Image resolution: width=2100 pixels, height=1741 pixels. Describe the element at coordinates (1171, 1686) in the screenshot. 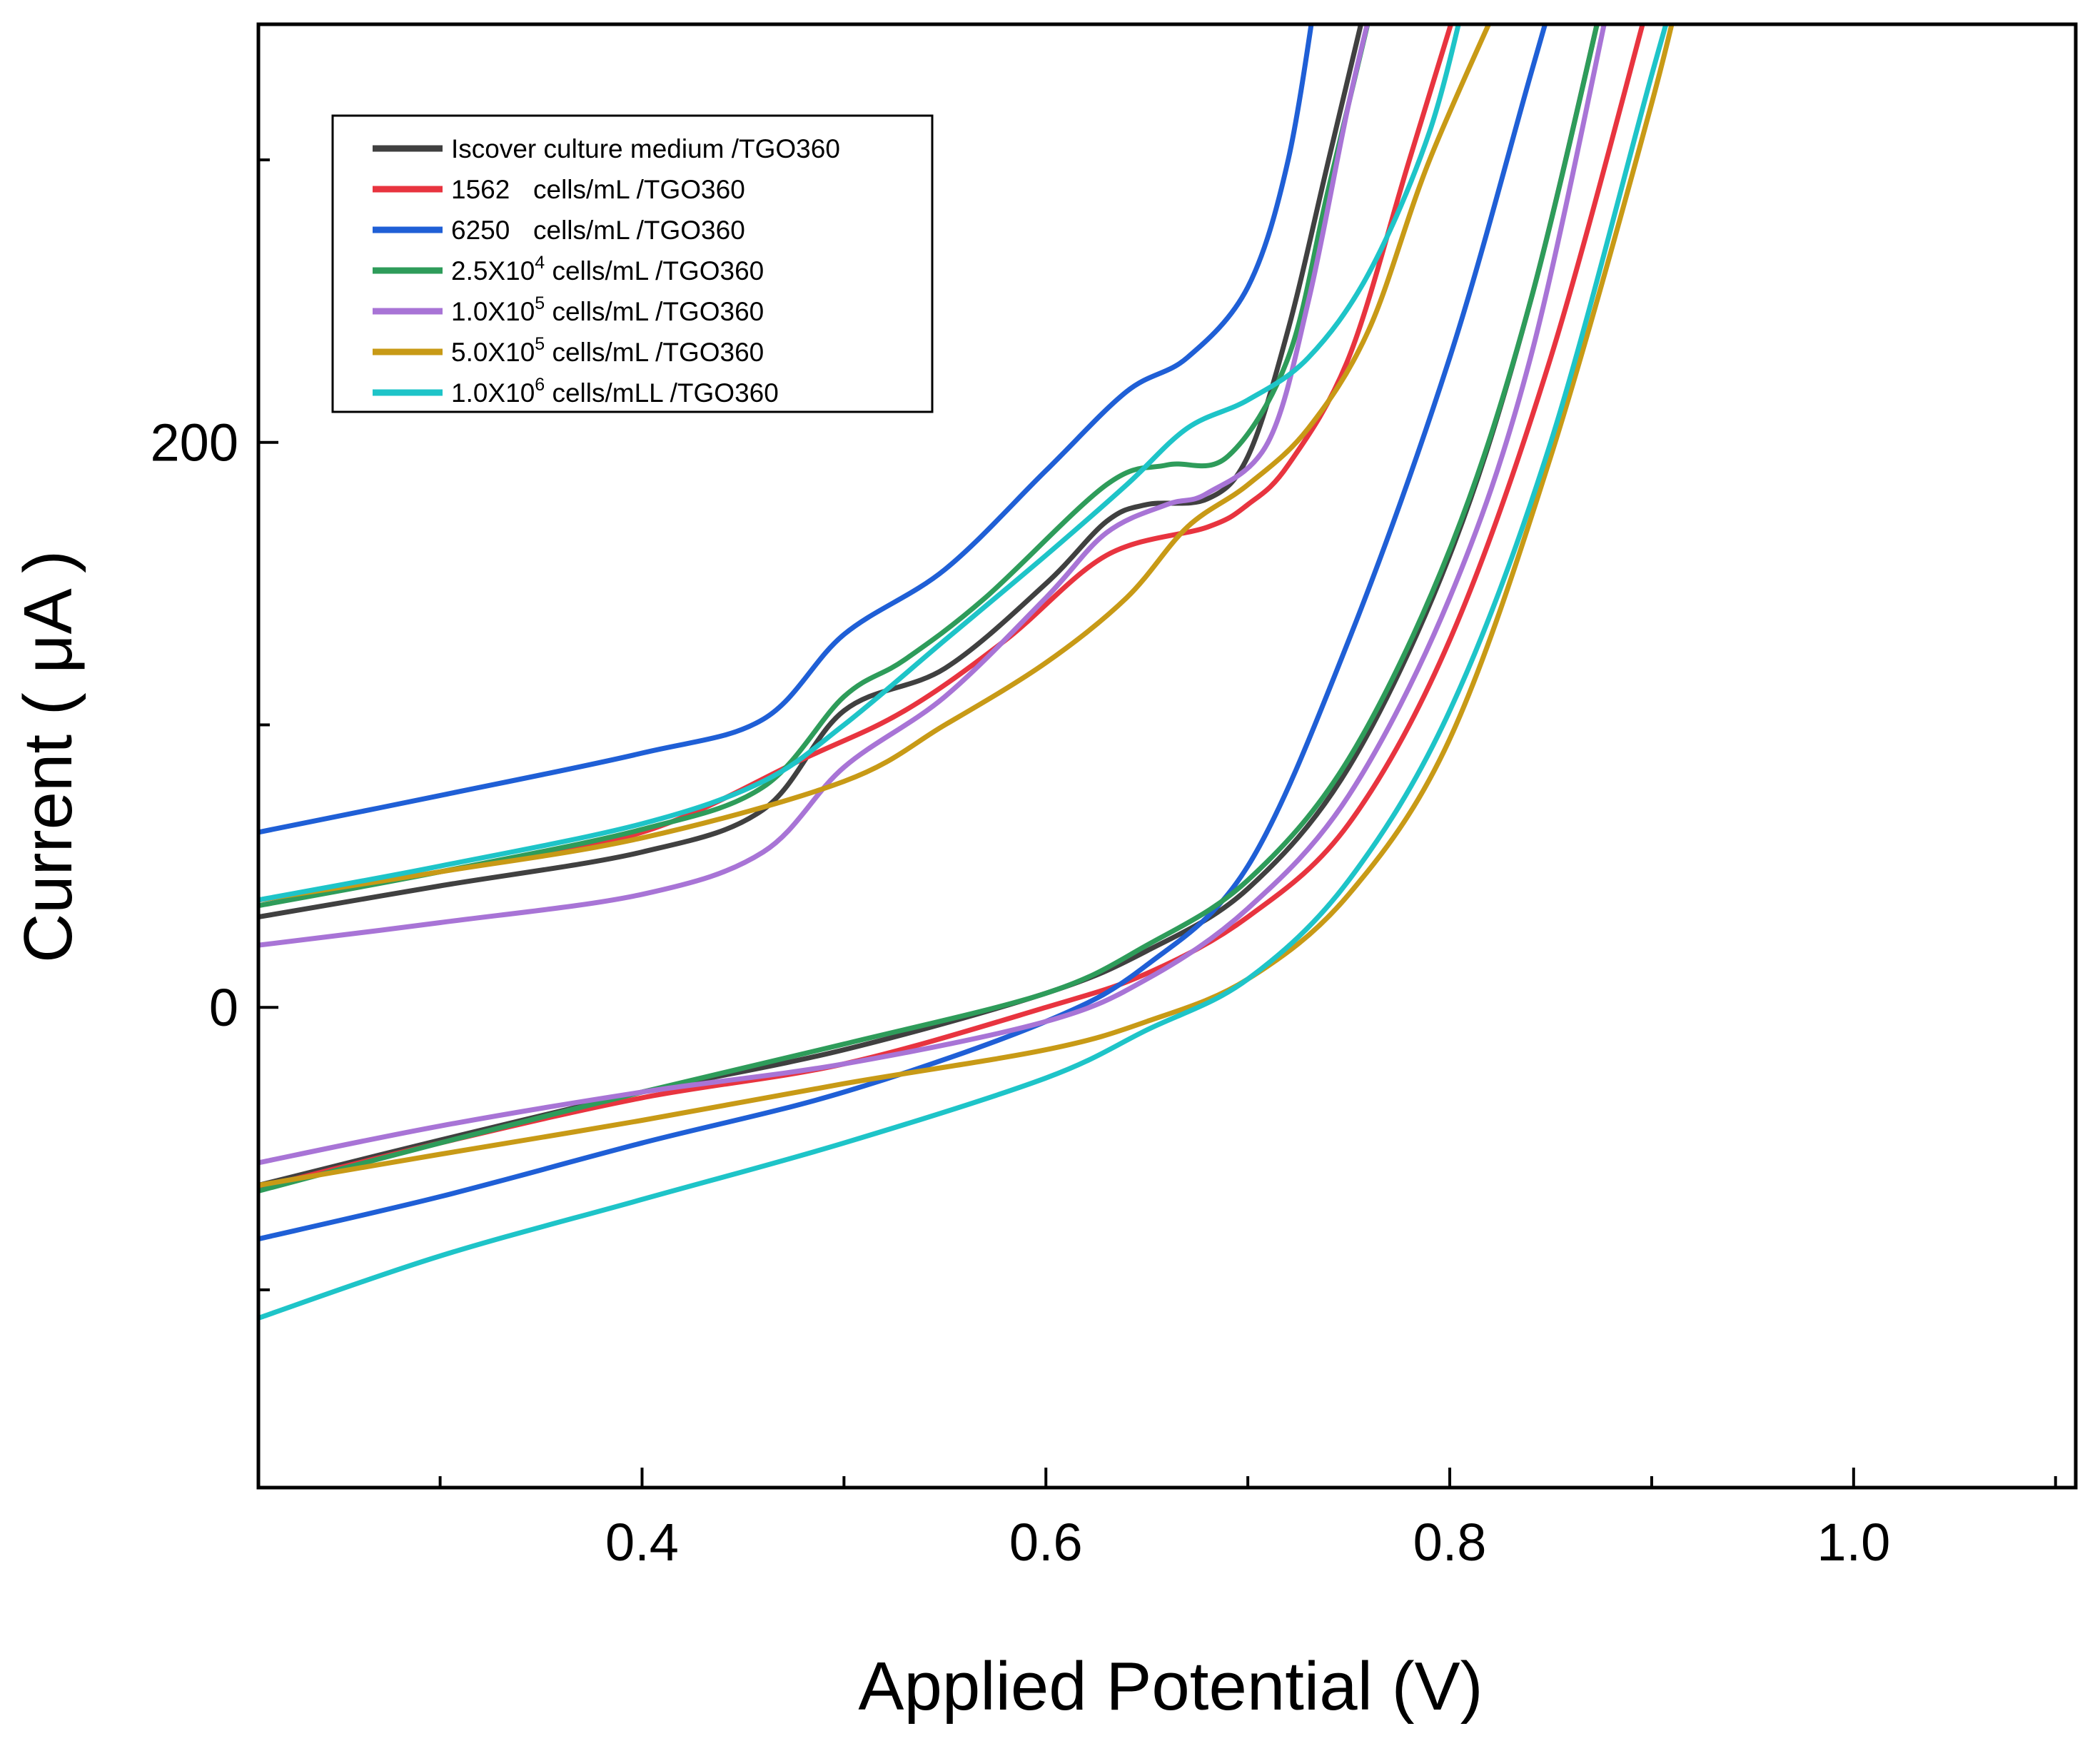

I see `x-axis-title: Applied Potential (V)` at that location.